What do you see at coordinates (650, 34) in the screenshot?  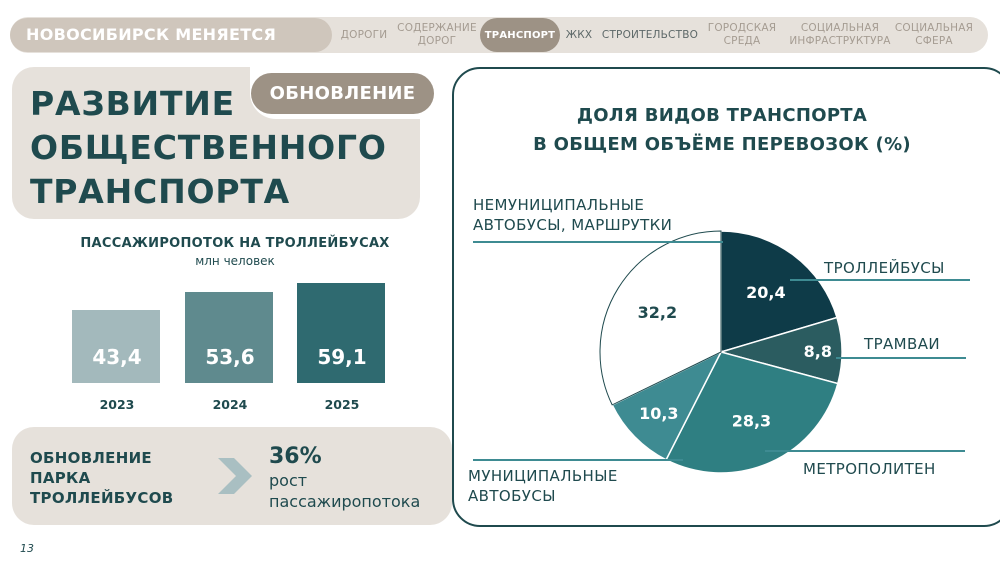 I see `nav-item-construction: СТРОИТЕЛЬСТВО` at bounding box center [650, 34].